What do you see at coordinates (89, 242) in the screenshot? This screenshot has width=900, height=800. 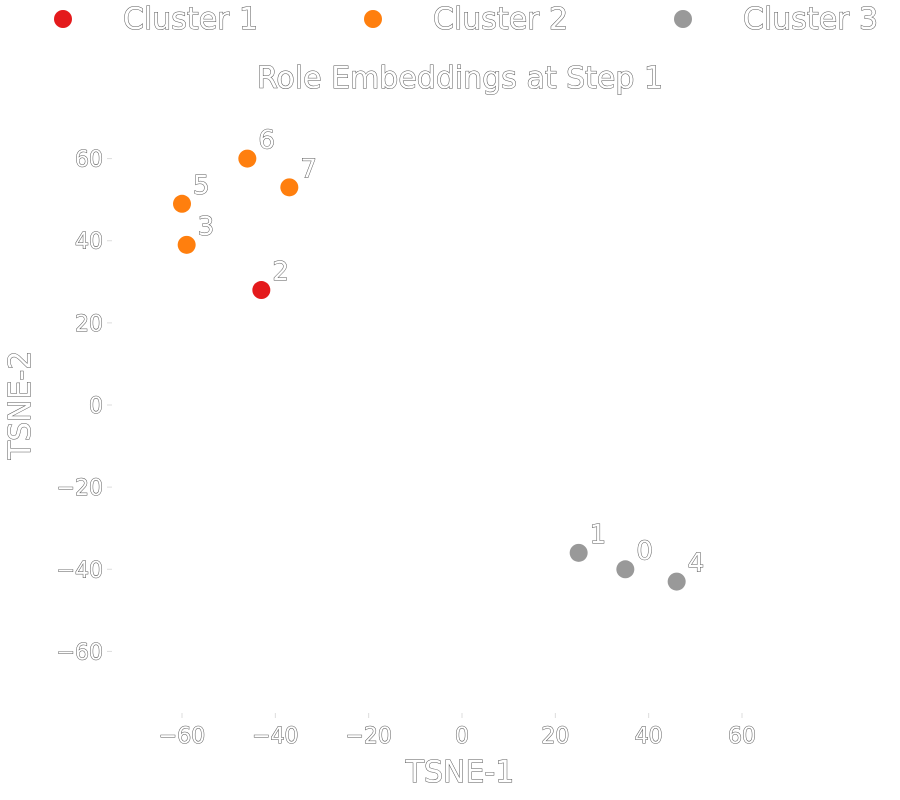 I see `y-tick-label: 40` at bounding box center [89, 242].